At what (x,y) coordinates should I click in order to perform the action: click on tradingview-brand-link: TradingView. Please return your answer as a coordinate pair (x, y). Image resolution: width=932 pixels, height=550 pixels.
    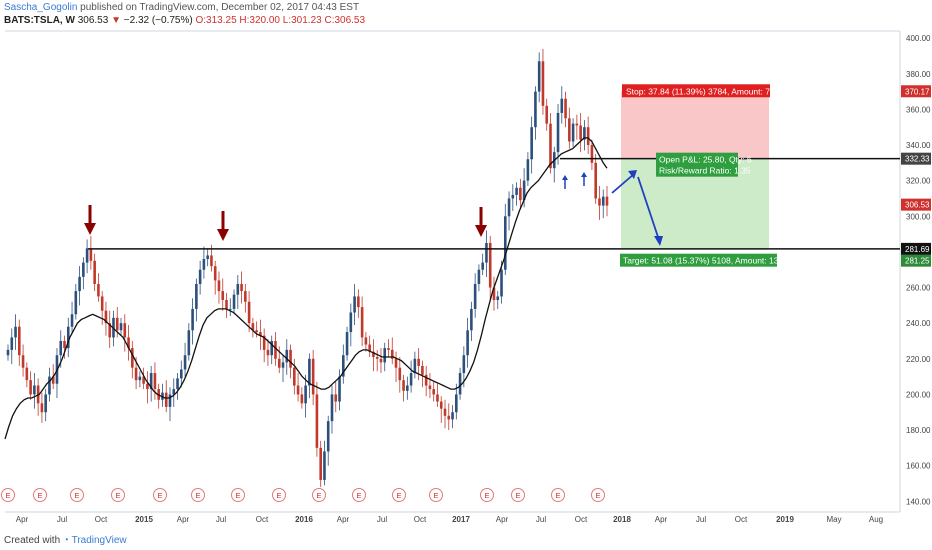
    Looking at the image, I should click on (99, 540).